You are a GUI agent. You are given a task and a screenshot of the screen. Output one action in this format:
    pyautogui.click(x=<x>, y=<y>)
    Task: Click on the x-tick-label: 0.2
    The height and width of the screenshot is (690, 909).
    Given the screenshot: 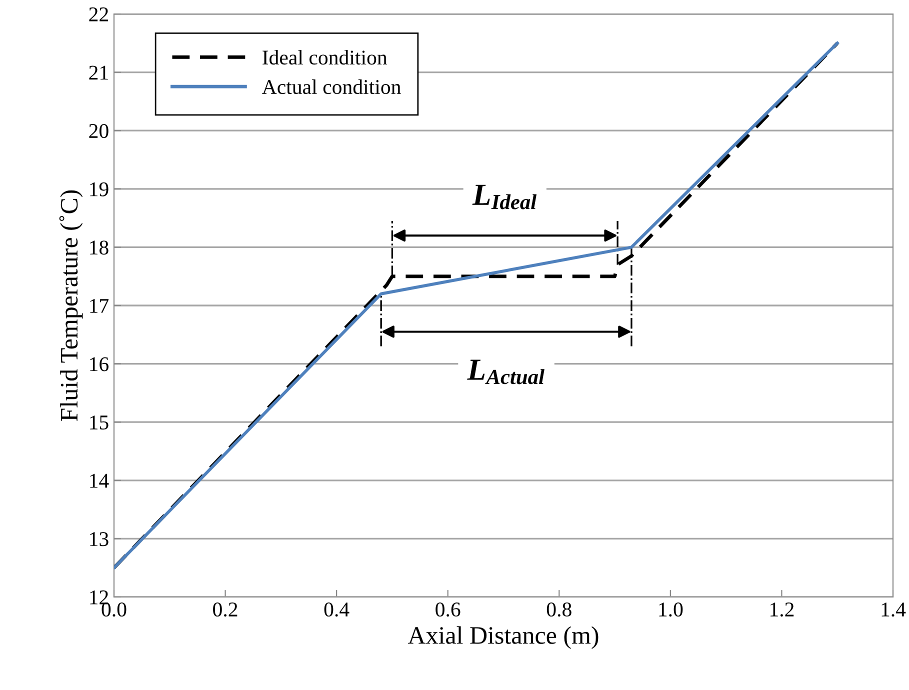 What is the action you would take?
    pyautogui.click(x=225, y=609)
    